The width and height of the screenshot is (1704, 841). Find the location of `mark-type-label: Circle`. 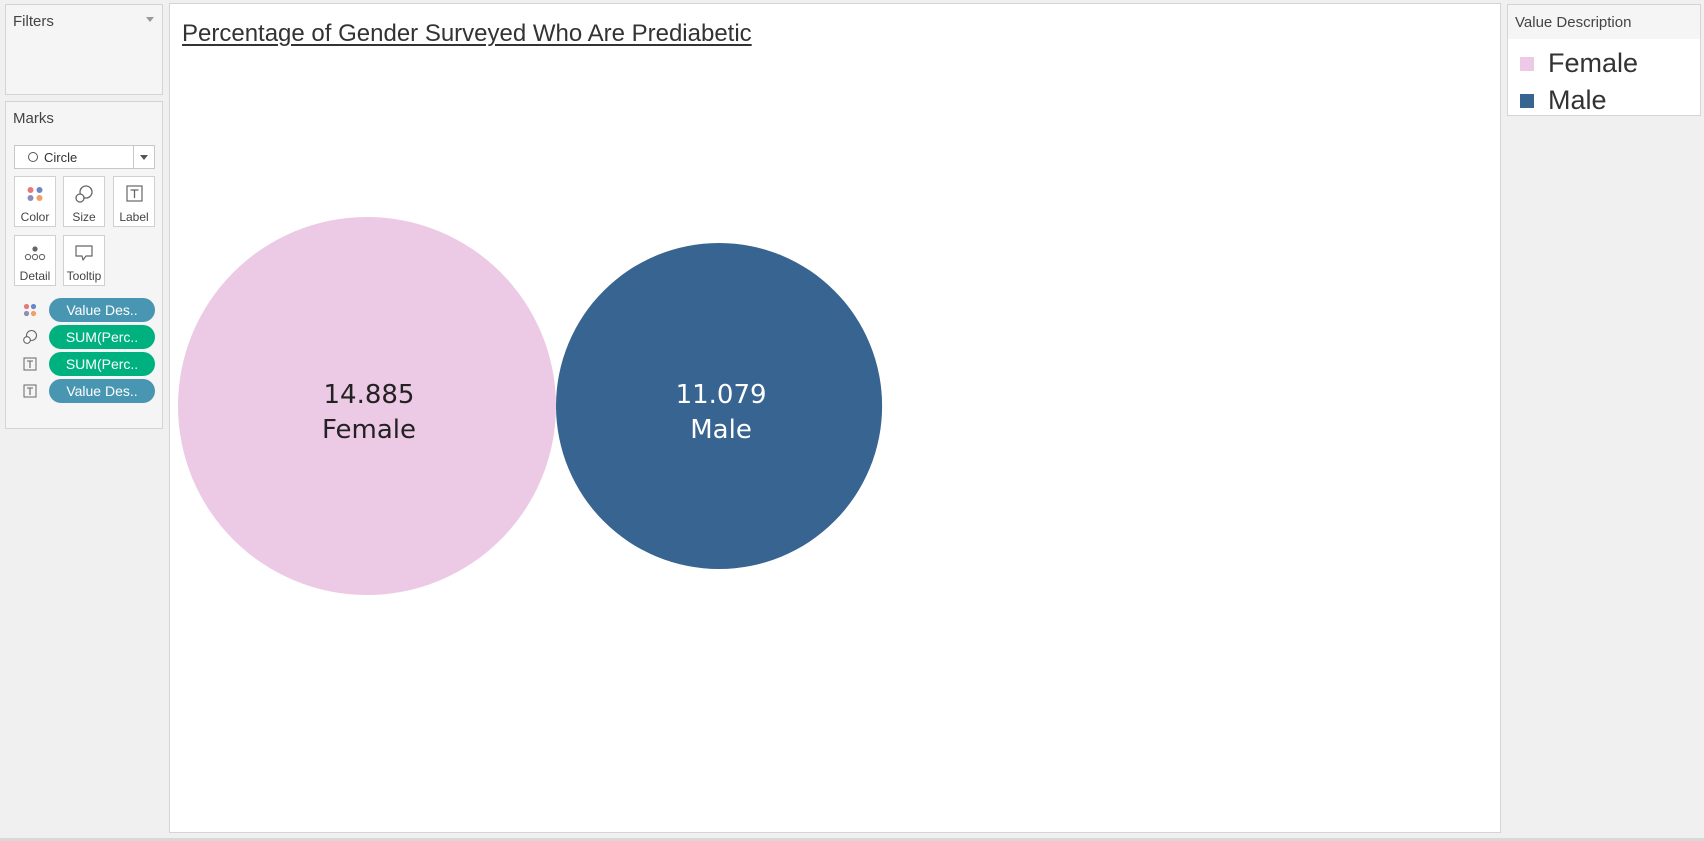

mark-type-label: Circle is located at coordinates (61, 157).